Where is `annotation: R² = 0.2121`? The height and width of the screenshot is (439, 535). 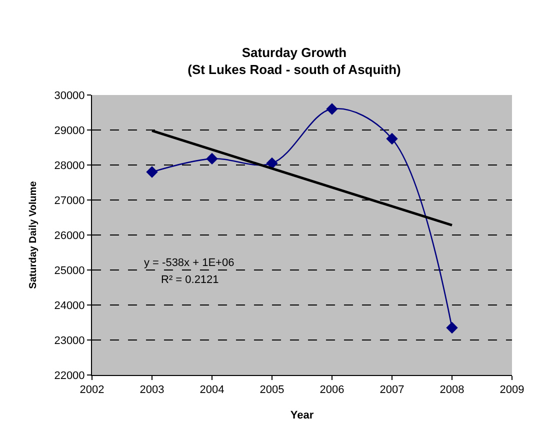 annotation: R² = 0.2121 is located at coordinates (190, 280).